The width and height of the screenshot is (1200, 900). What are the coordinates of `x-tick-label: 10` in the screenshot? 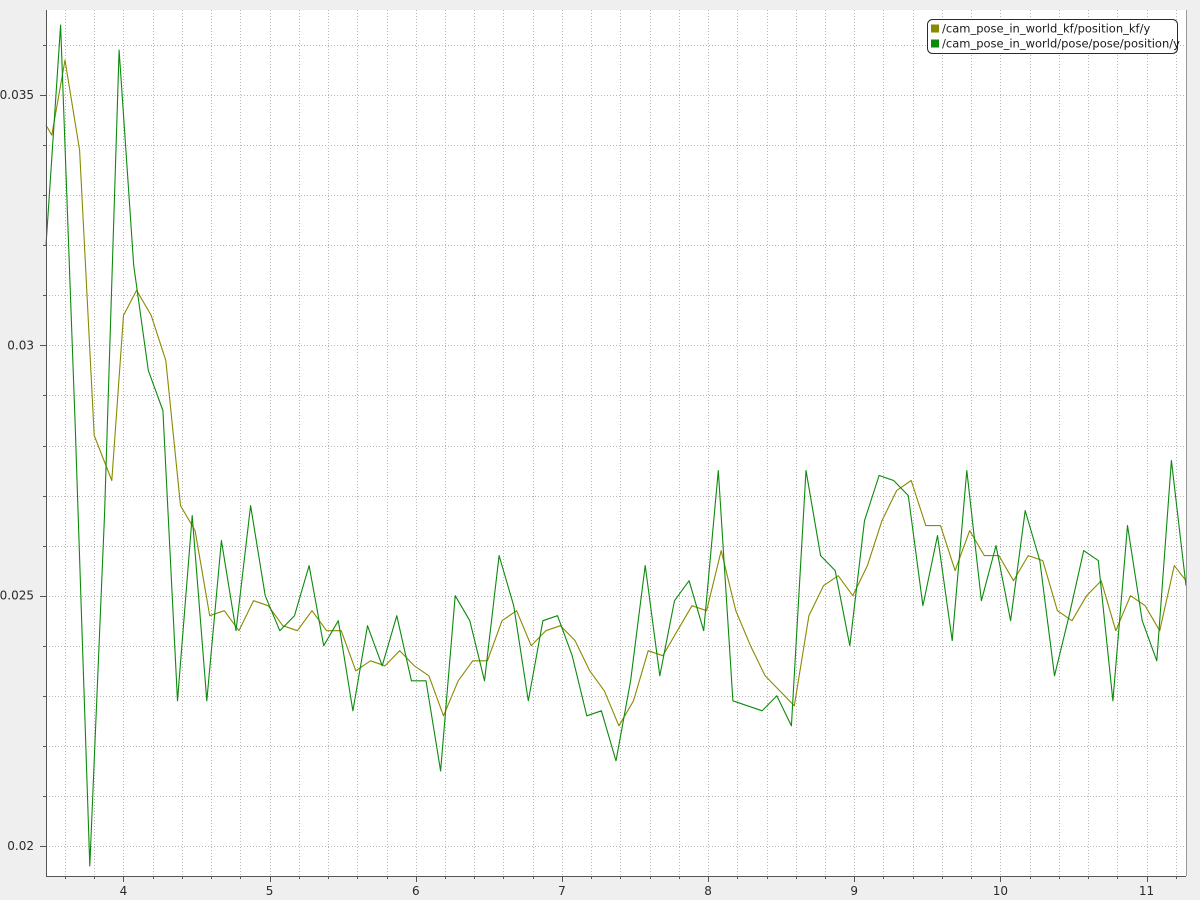 It's located at (1000, 891).